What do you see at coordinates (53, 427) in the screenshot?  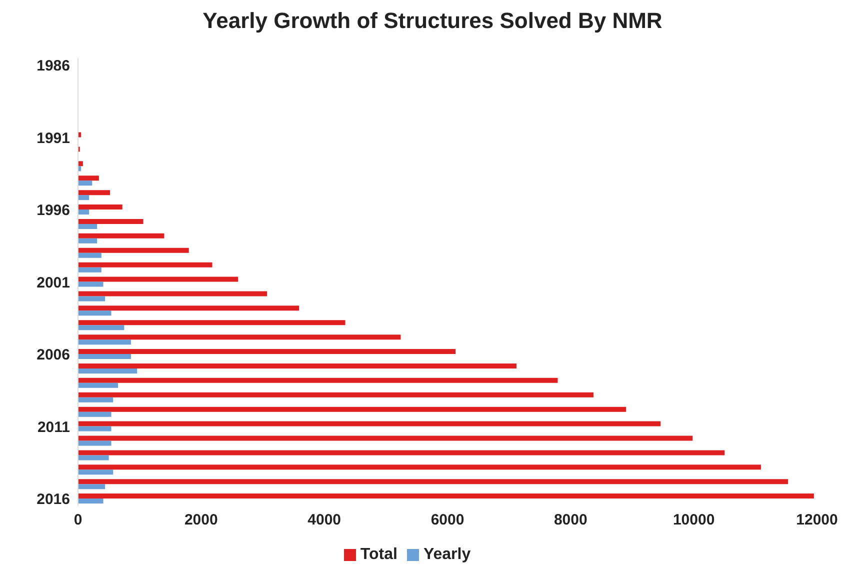 I see `y-tick-label: 2011` at bounding box center [53, 427].